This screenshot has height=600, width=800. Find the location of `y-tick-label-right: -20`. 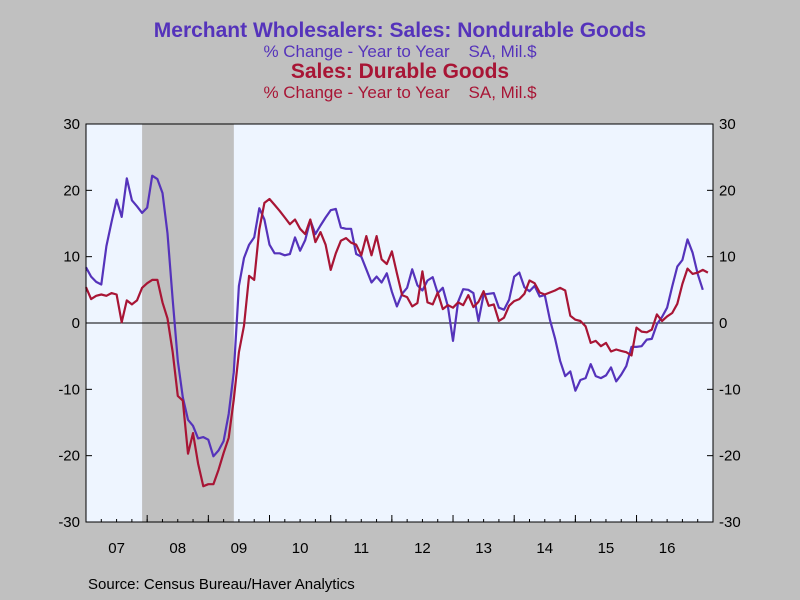

y-tick-label-right: -20 is located at coordinates (730, 456).